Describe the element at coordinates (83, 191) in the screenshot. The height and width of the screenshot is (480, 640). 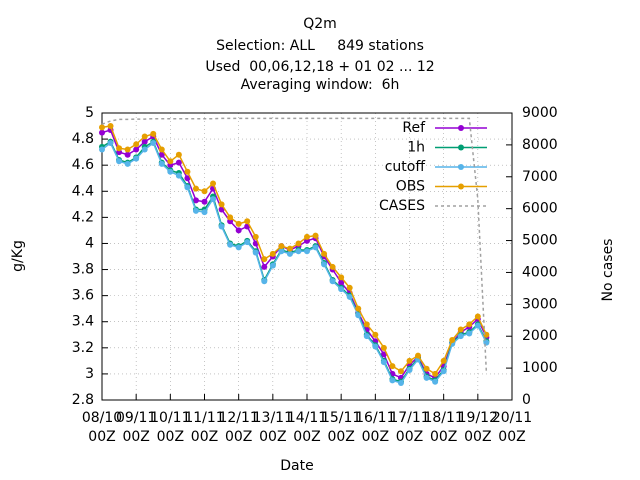
I see `y-tick-label: 4.4` at that location.